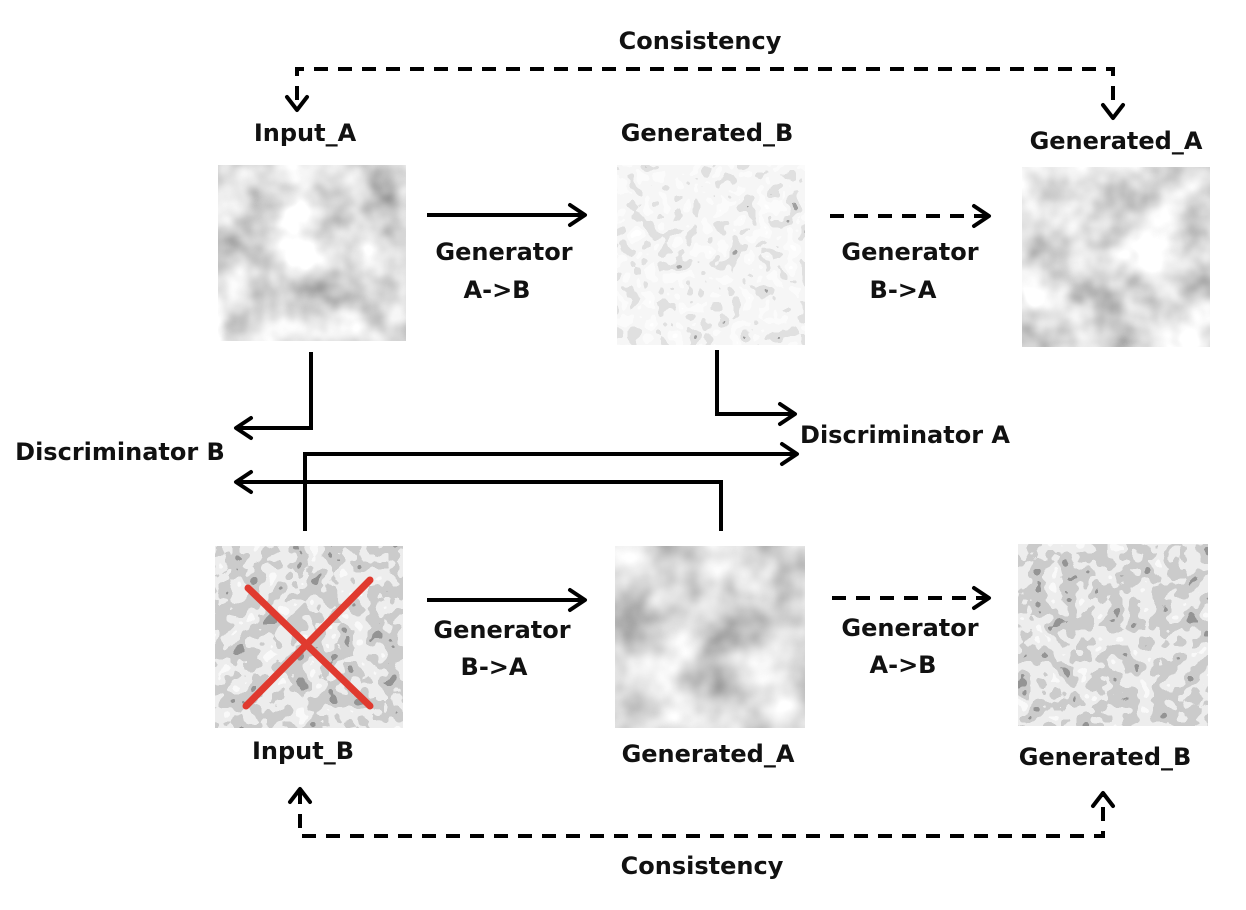 The image size is (1246, 910). I want to click on generated-a-bottom-label: Generated_A, so click(708, 754).